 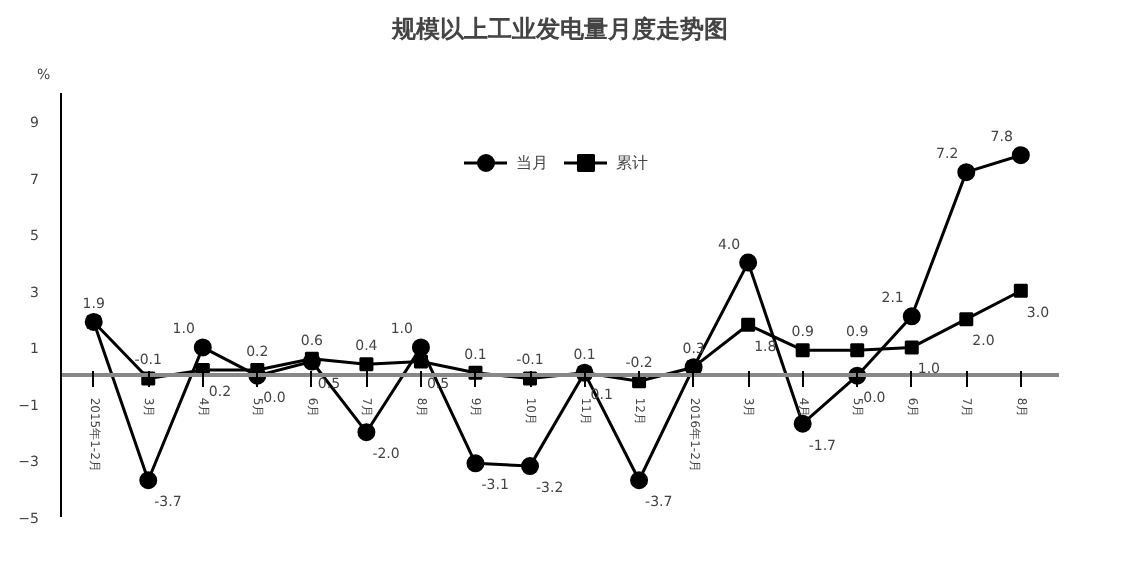 I want to click on chart-title: 规模以上工业发电量月度走势图, so click(x=559, y=29).